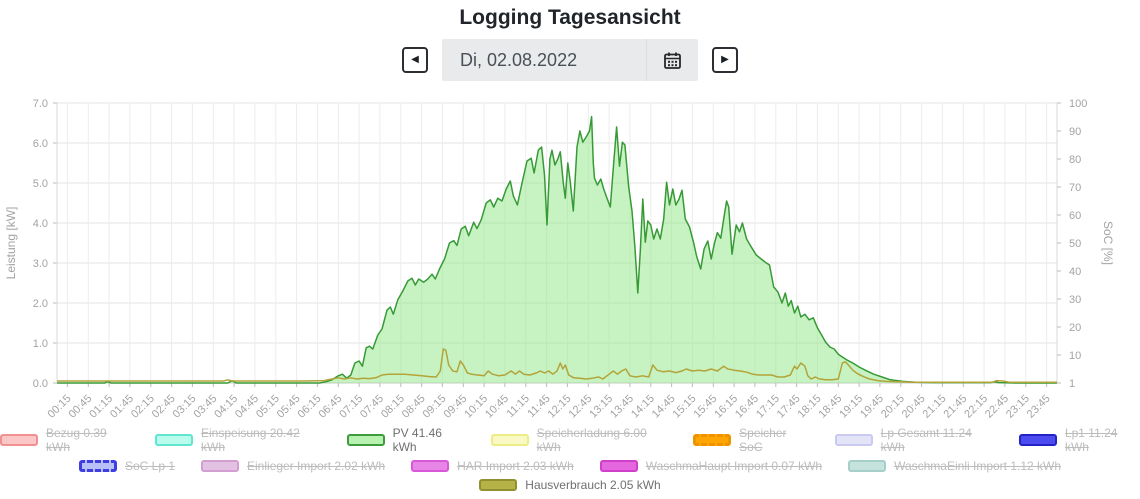  What do you see at coordinates (518, 406) in the screenshot?
I see `svg-text: 11:15` at bounding box center [518, 406].